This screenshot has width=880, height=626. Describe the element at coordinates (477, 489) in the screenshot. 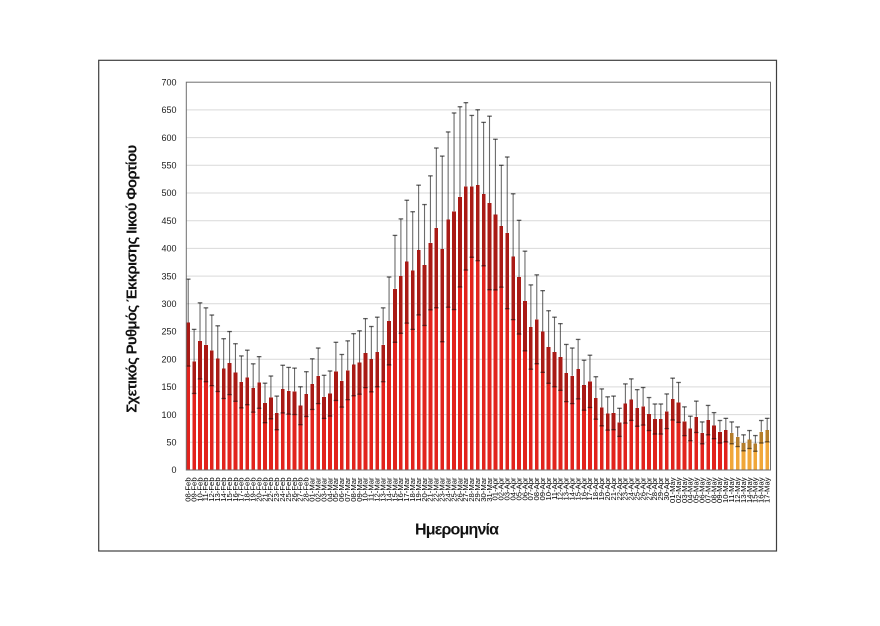

I see `svg-text: 29-Mar` at that location.